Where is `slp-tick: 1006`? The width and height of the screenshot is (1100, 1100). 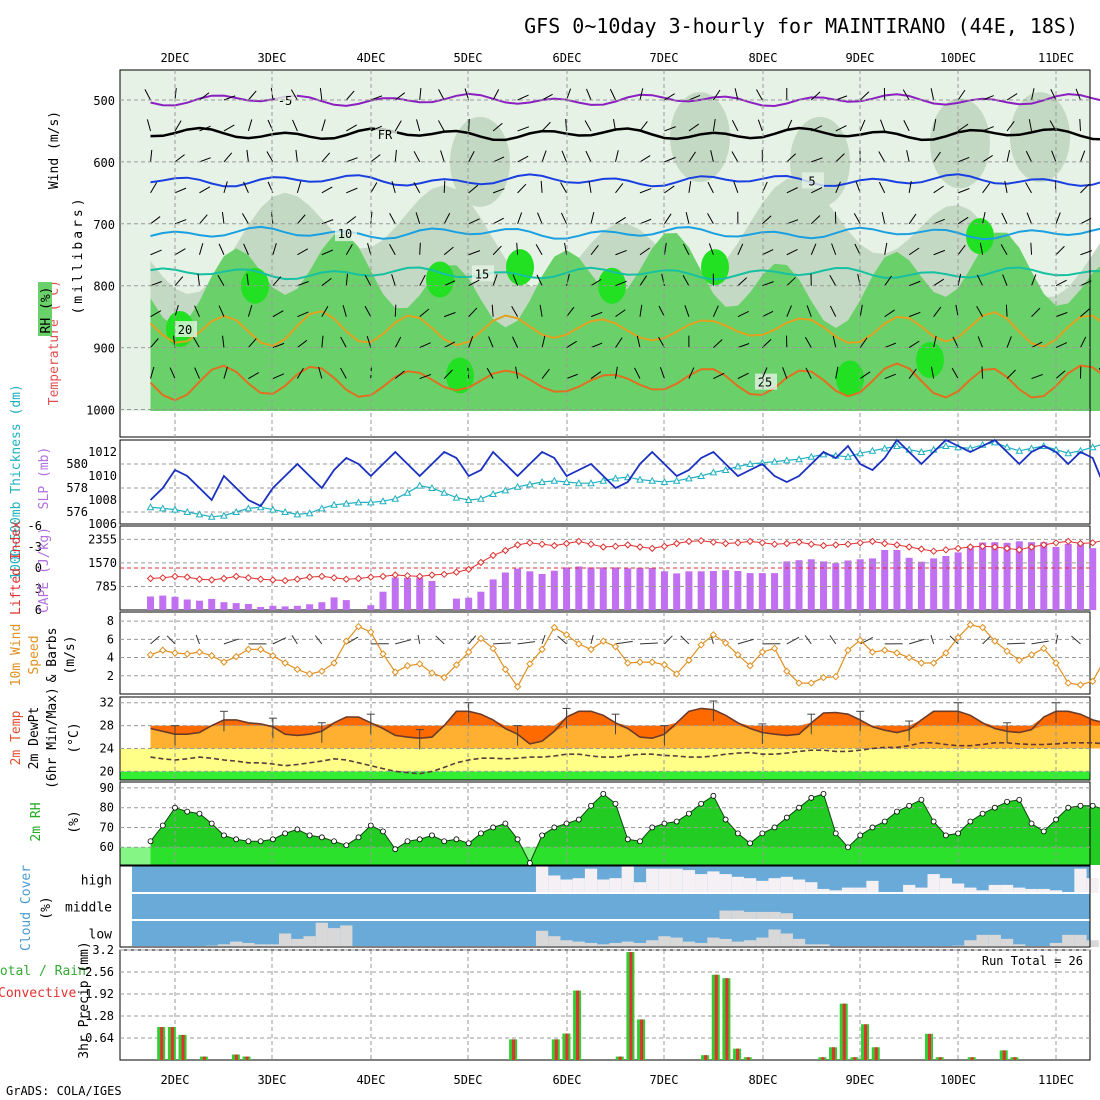
slp-tick: 1006 is located at coordinates (102, 524).